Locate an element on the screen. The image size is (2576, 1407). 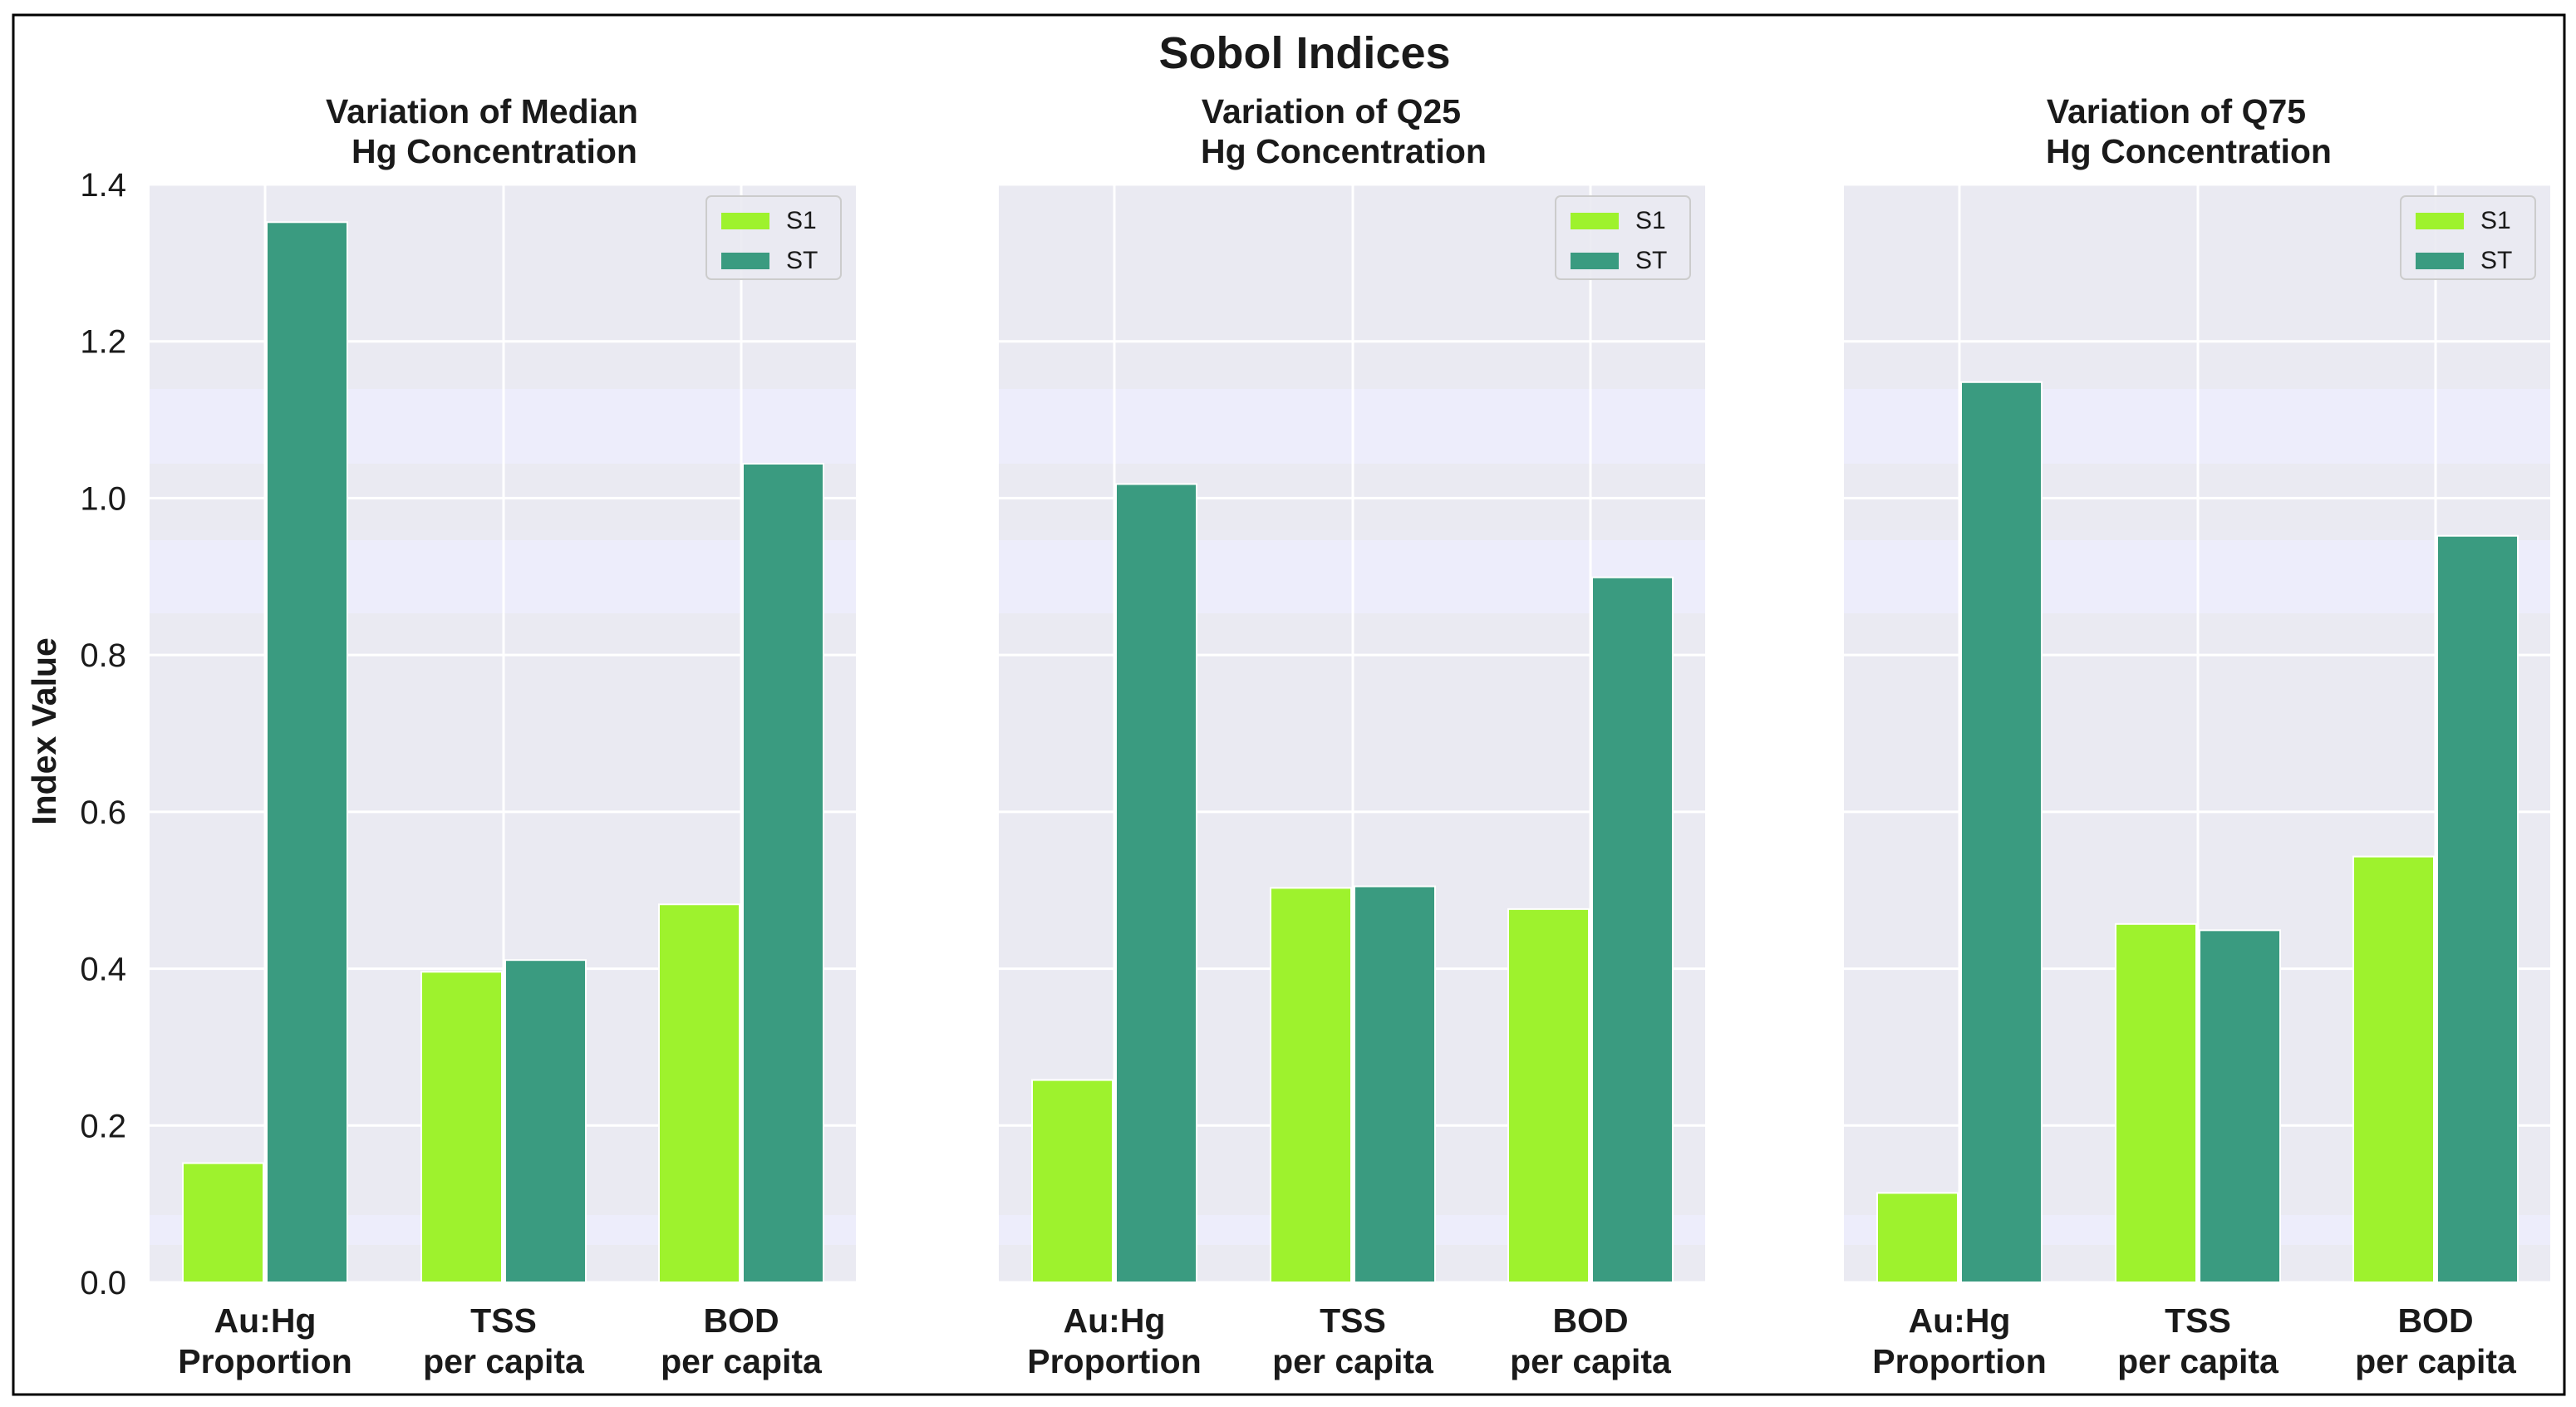
figure-title: Sobol Indices is located at coordinates (1304, 53).